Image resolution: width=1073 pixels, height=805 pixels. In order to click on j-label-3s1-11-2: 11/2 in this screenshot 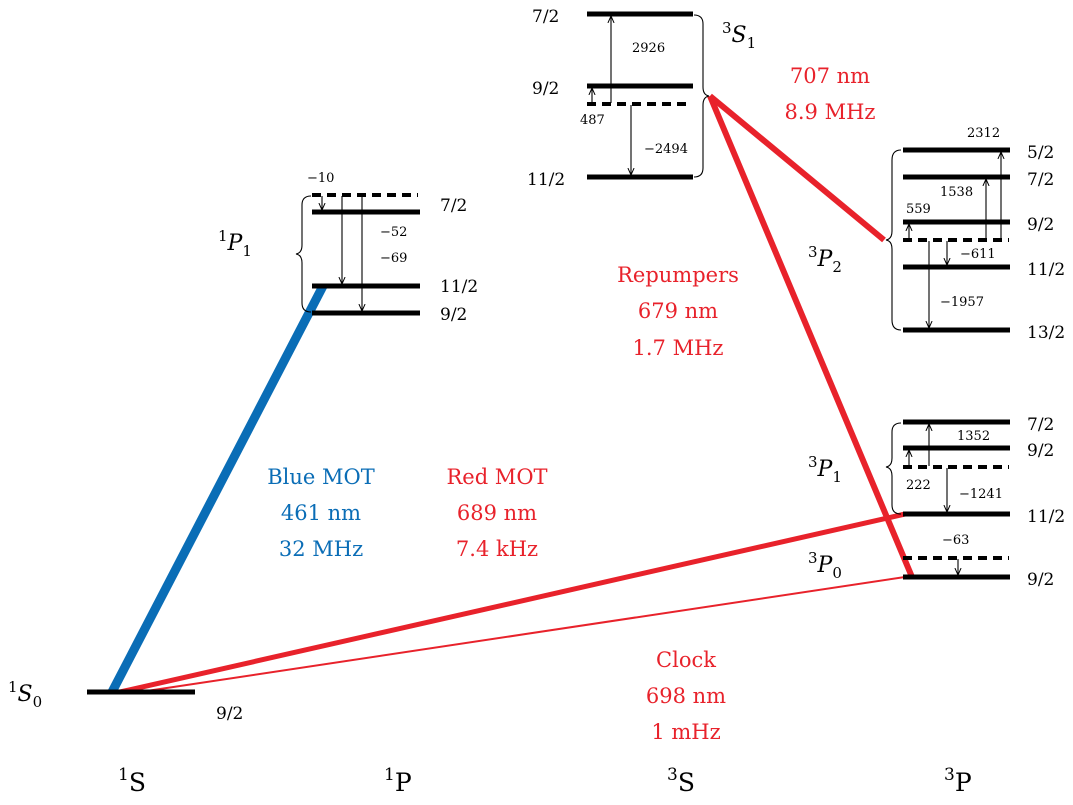, I will do `click(546, 180)`.